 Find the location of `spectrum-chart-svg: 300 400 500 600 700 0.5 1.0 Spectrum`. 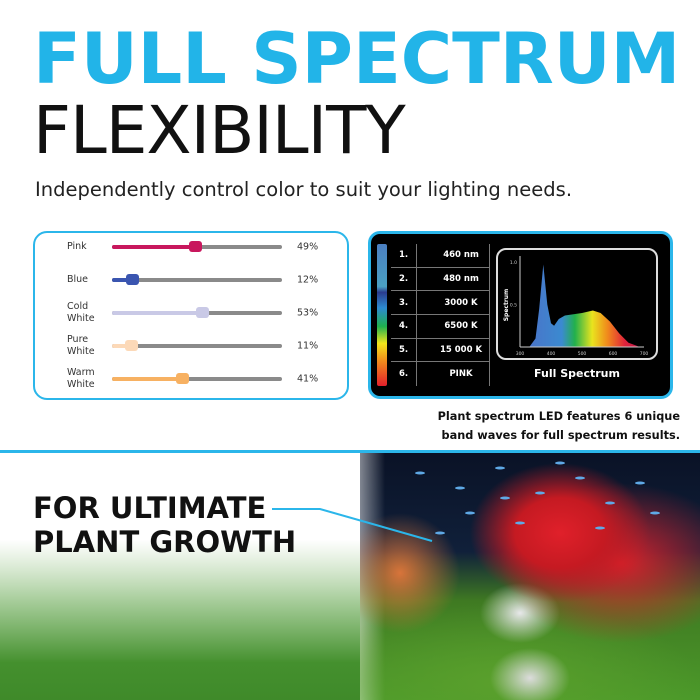

spectrum-chart-svg: 300 400 500 600 700 0.5 1.0 Spectrum is located at coordinates (576, 306).